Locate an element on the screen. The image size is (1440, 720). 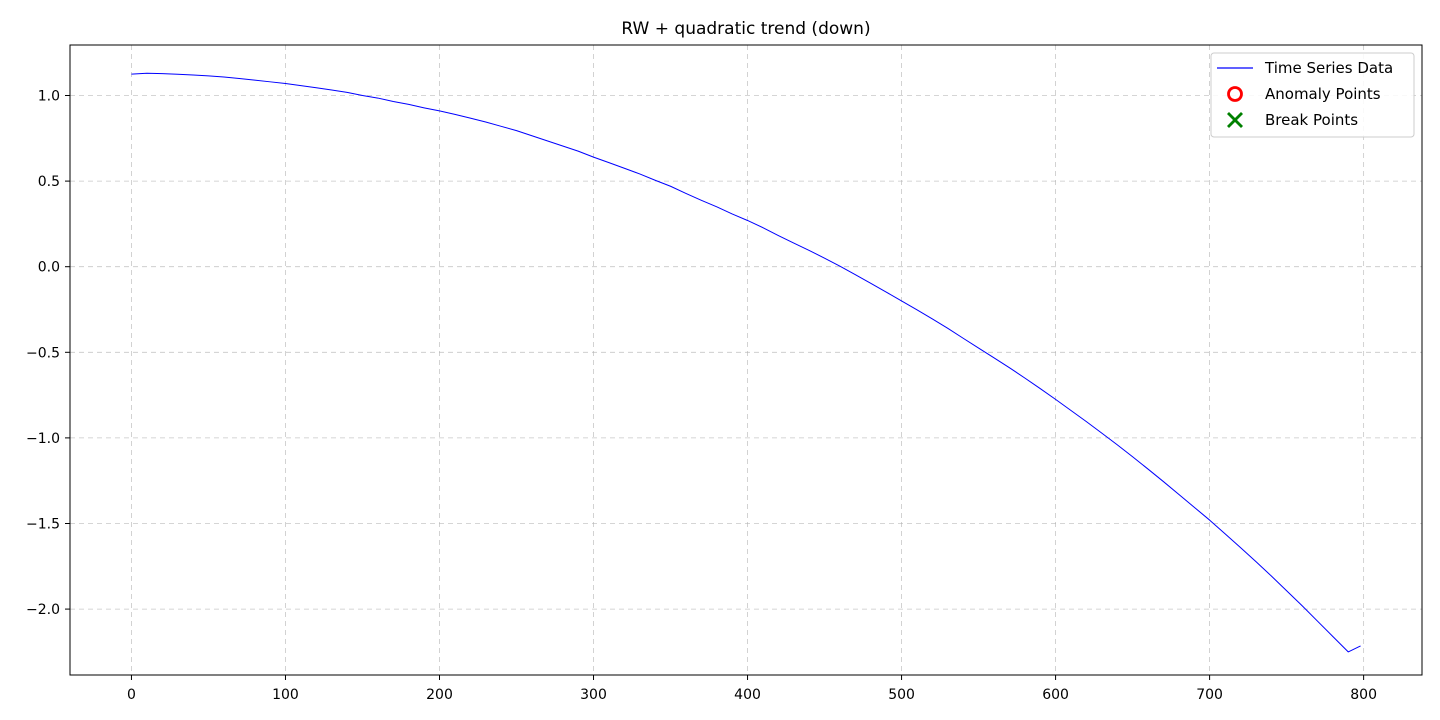
y-tick-label: −0.5 is located at coordinates (43, 353).